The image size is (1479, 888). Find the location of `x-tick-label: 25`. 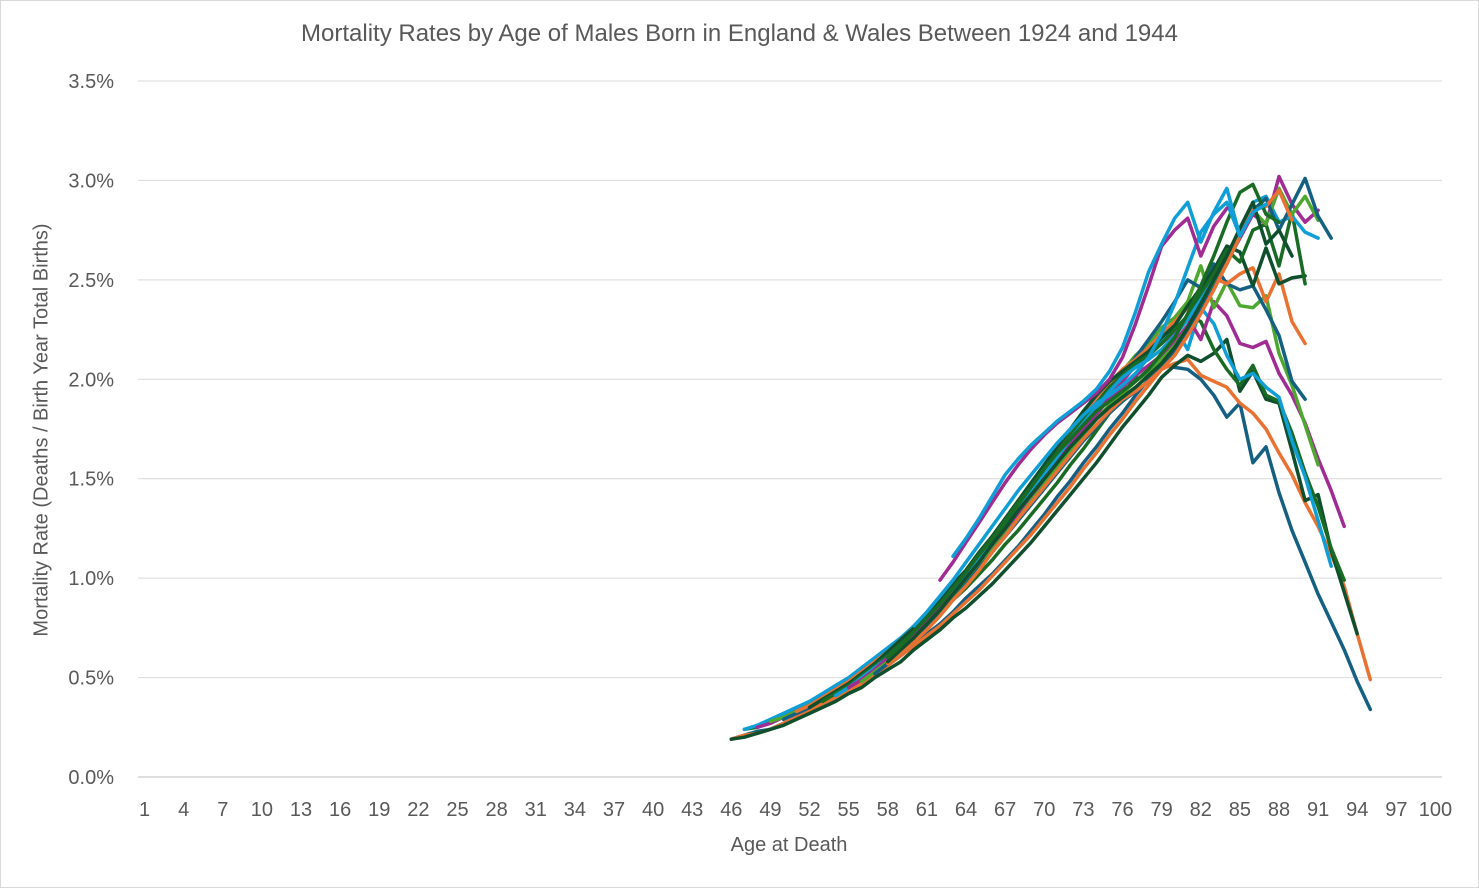

x-tick-label: 25 is located at coordinates (457, 810).